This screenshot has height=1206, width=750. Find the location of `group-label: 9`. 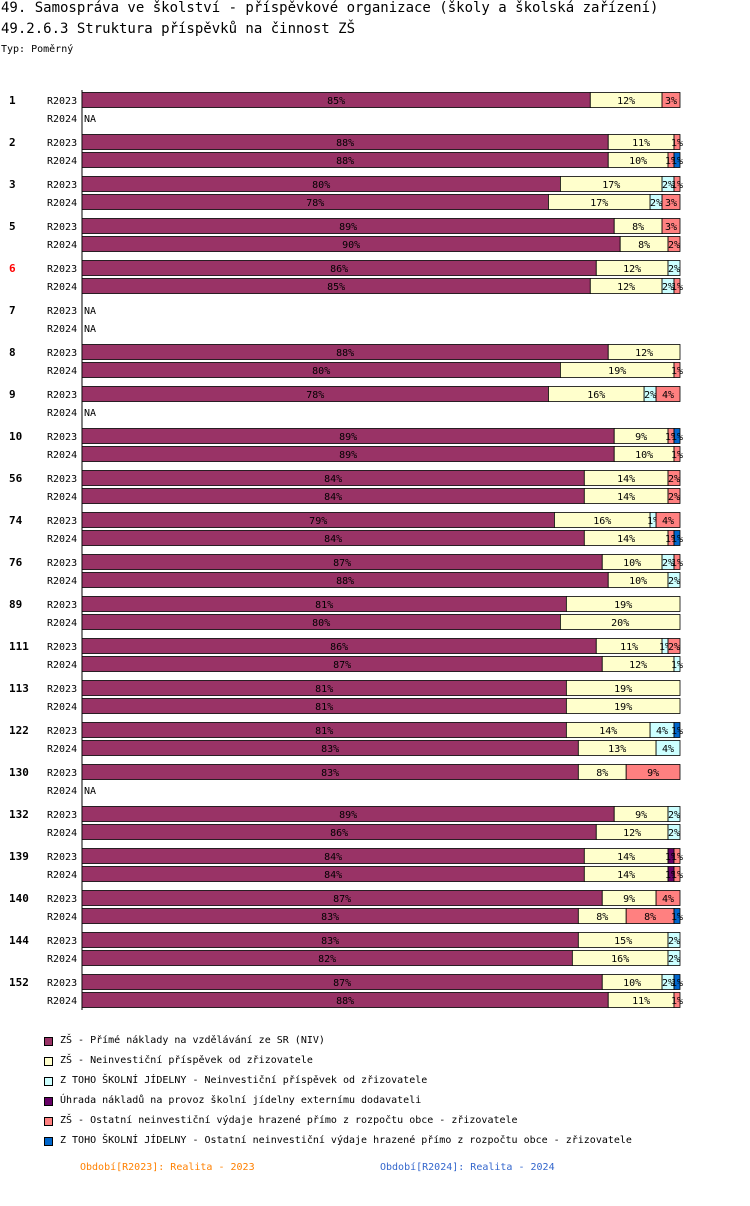

group-label: 9 is located at coordinates (12, 394).